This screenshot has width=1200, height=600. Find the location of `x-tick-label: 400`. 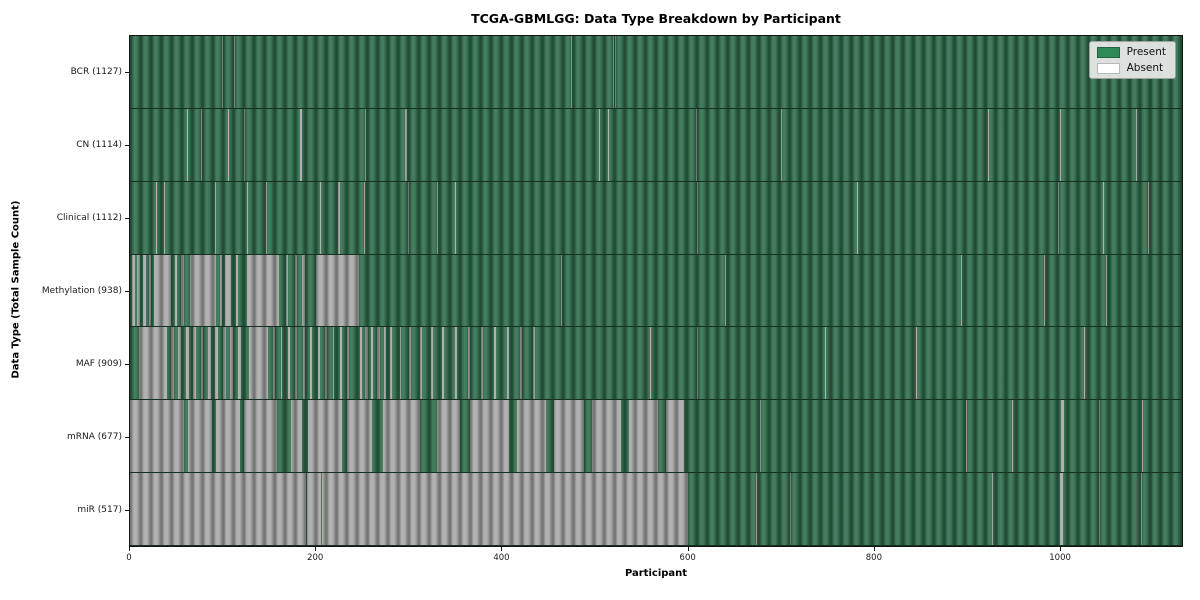

x-tick-label: 400 is located at coordinates (501, 558).